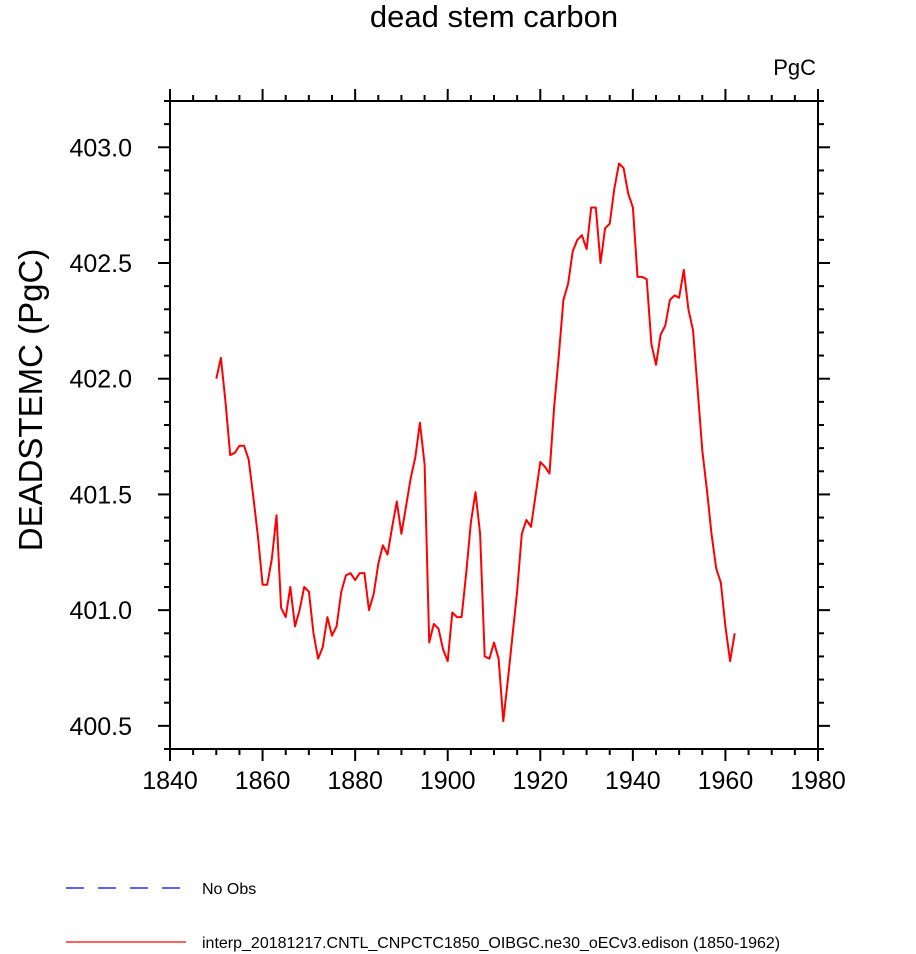 This screenshot has height=954, width=916. Describe the element at coordinates (100, 611) in the screenshot. I see `y-tick-label: 401.0` at that location.